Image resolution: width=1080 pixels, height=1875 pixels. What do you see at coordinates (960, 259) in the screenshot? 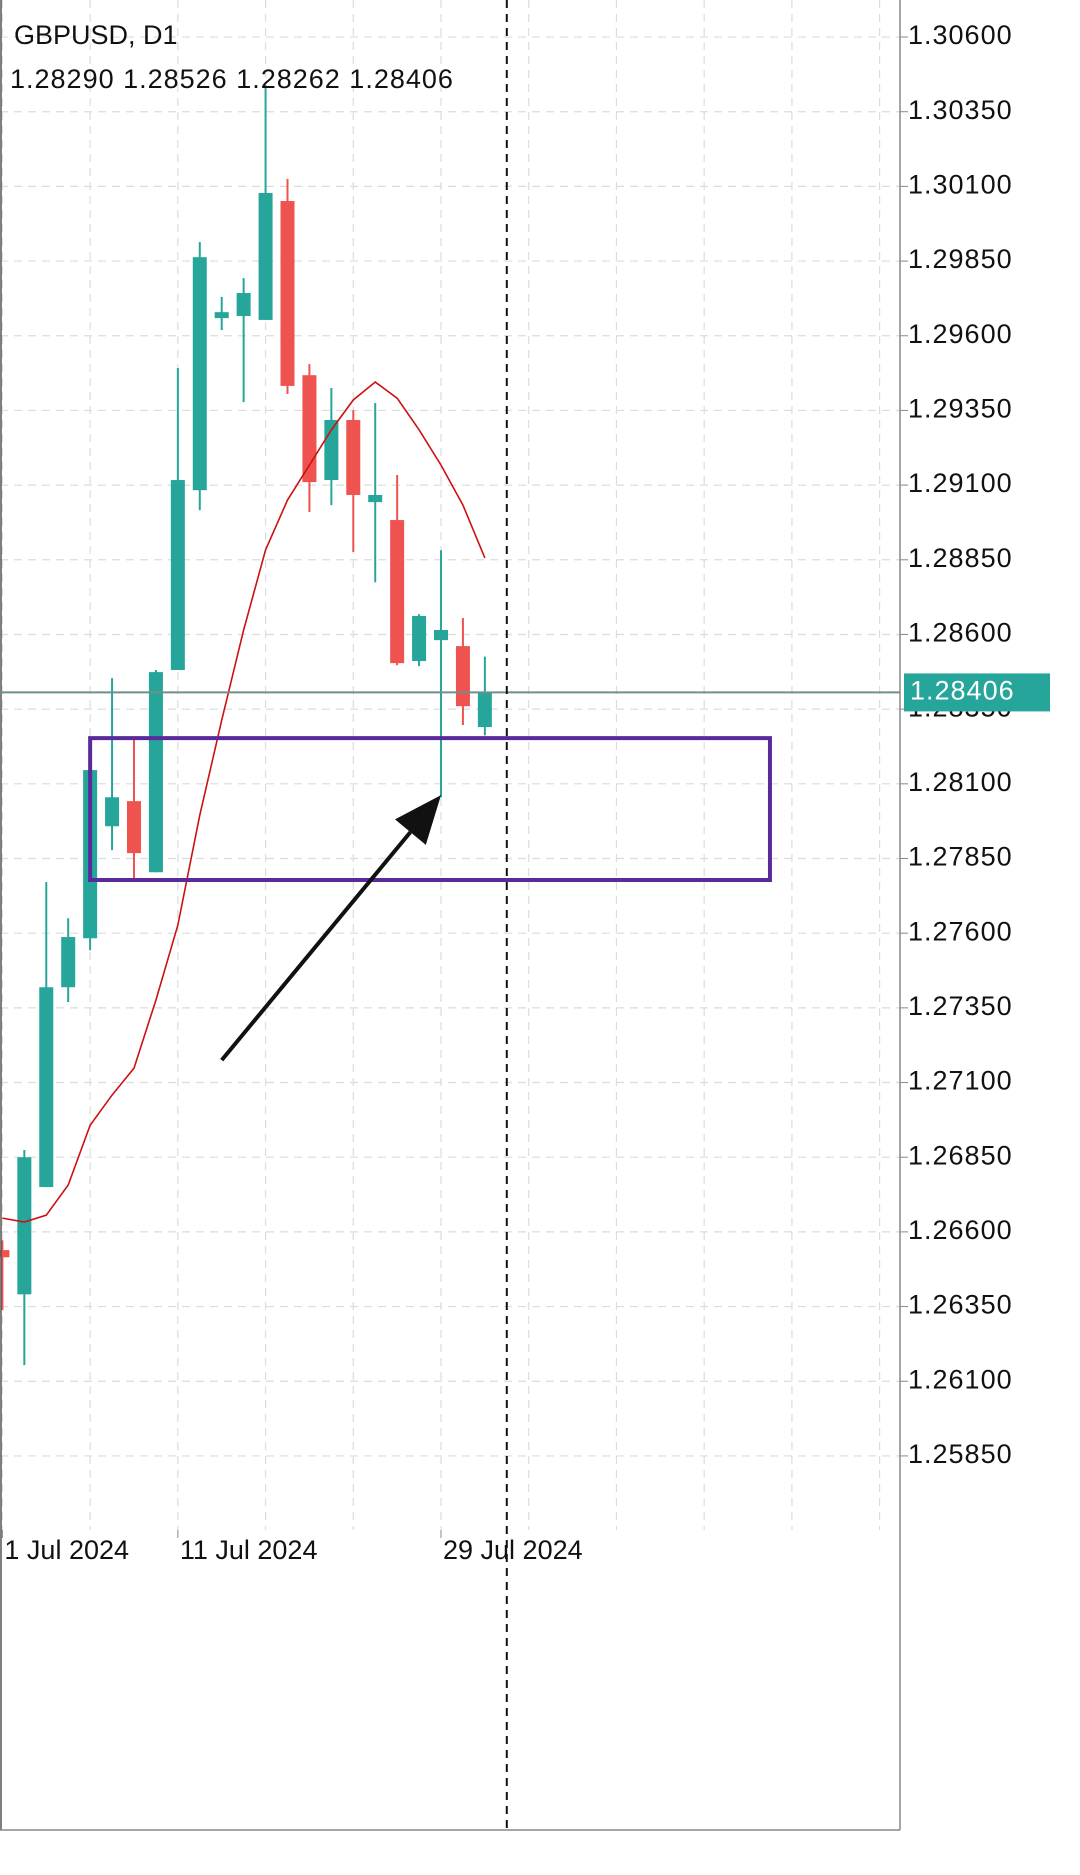
I see `y-tick-label: 1.29850` at bounding box center [960, 259].